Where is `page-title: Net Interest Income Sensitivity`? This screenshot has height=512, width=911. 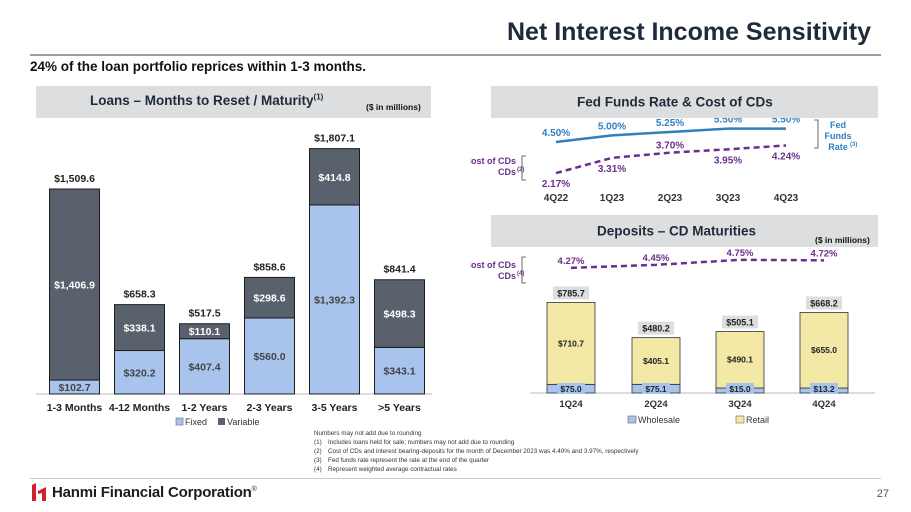 page-title: Net Interest Income Sensitivity is located at coordinates (688, 32).